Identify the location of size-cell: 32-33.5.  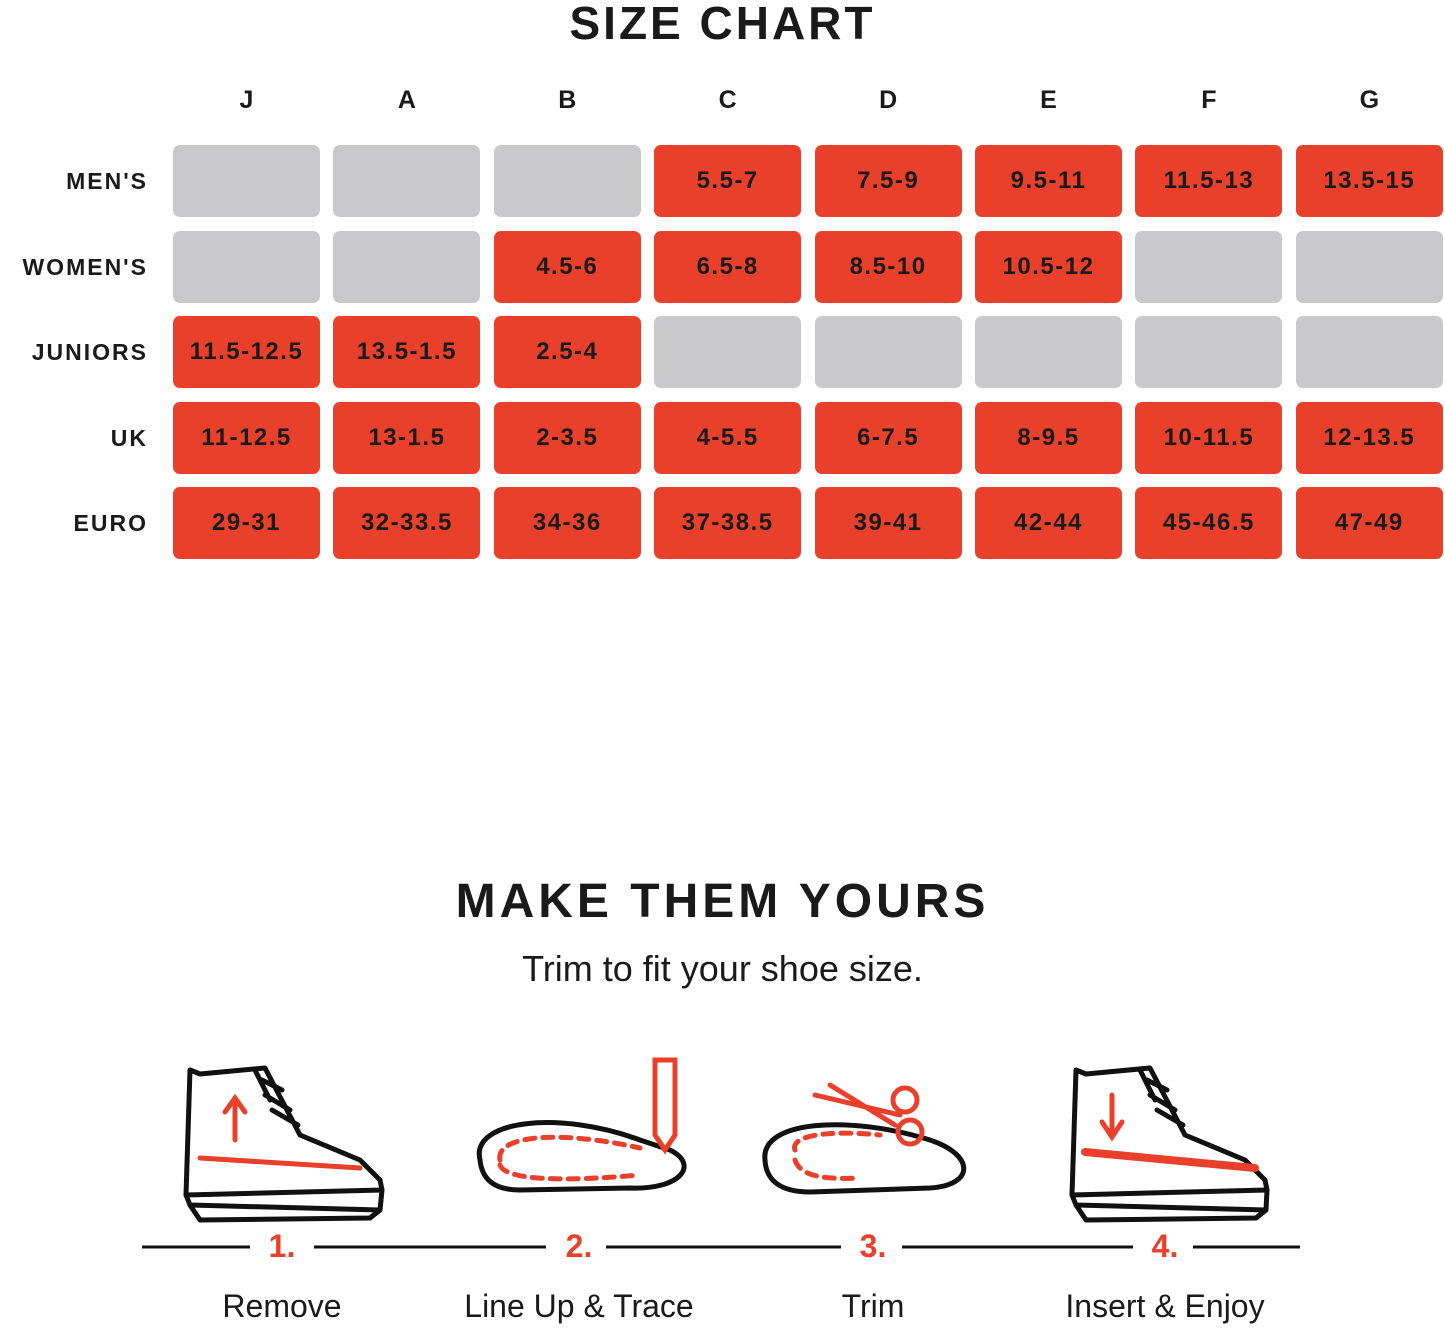
(407, 523).